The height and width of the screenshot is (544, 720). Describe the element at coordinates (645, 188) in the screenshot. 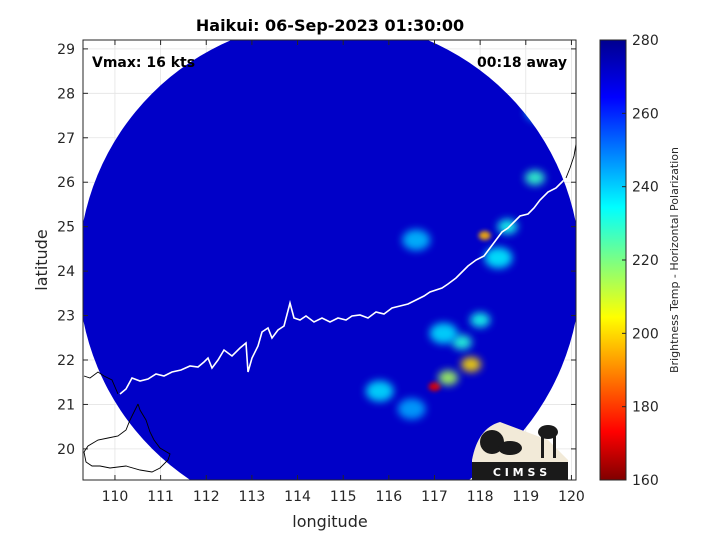

I see `colorbar-tick-label: 240` at that location.